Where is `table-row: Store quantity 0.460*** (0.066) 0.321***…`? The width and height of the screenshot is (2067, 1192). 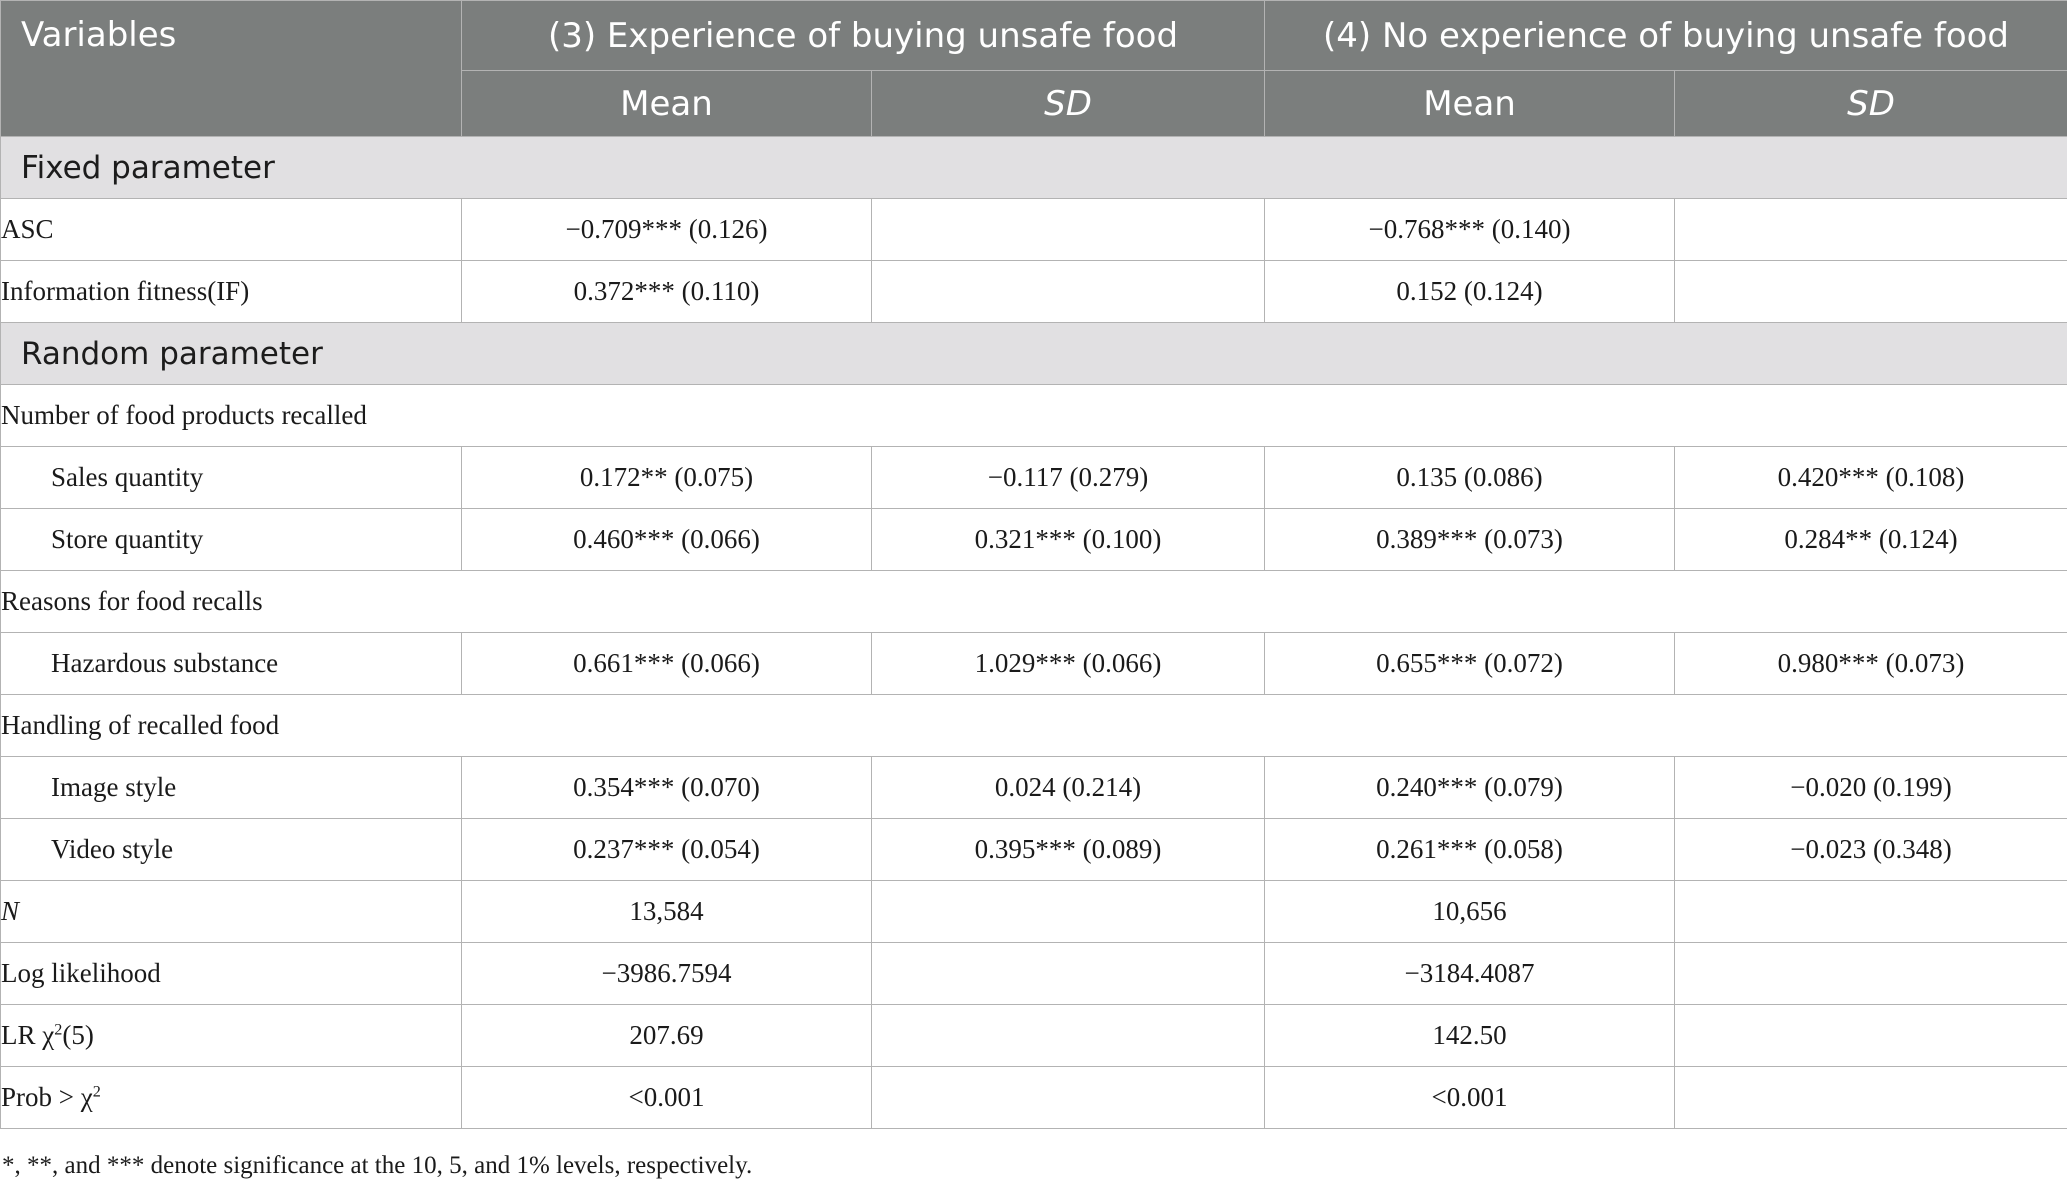 table-row: Store quantity 0.460*** (0.066) 0.321***… is located at coordinates (1033, 539).